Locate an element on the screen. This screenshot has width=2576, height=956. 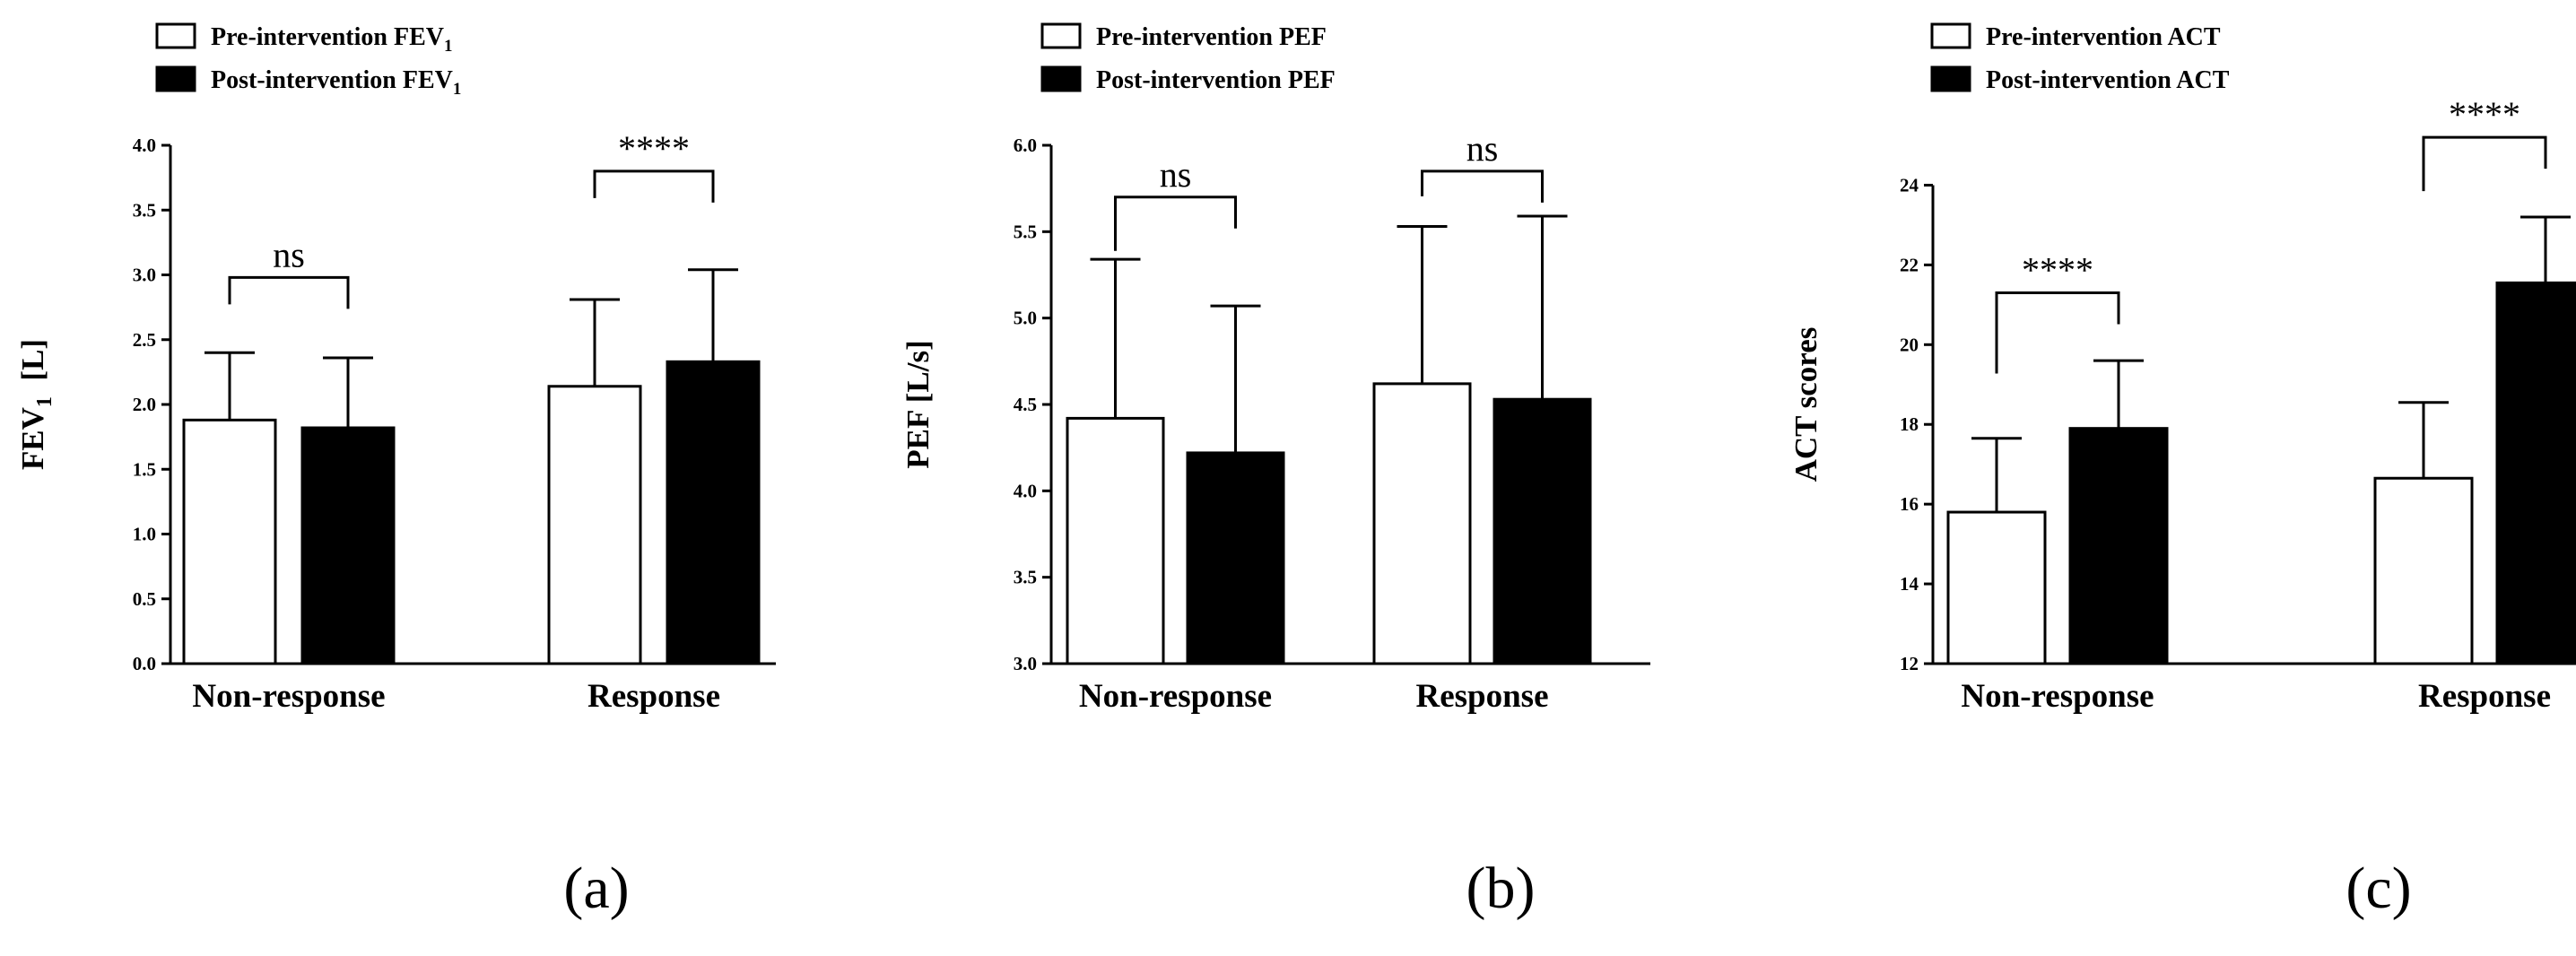
y-tick-label: 1.5 is located at coordinates (144, 469).